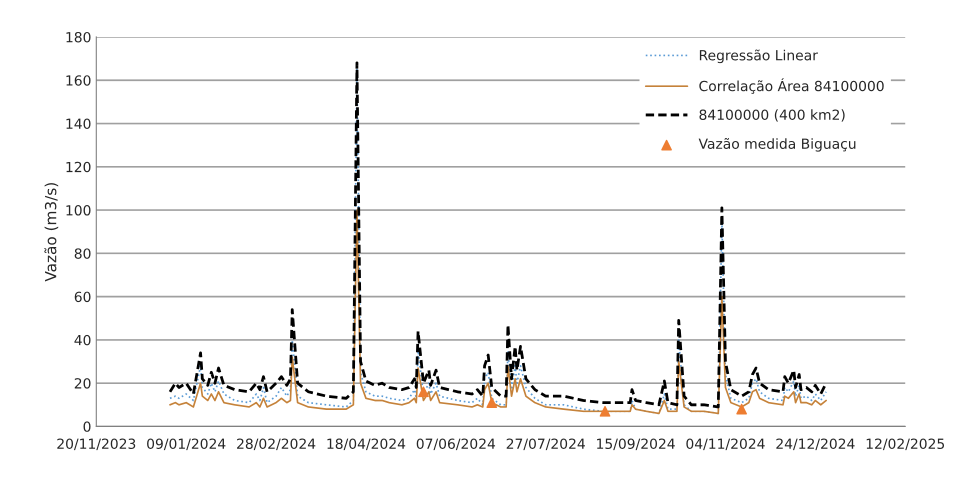 This screenshot has height=493, width=963. What do you see at coordinates (78, 123) in the screenshot?
I see `y-tick-label: 140` at bounding box center [78, 123].